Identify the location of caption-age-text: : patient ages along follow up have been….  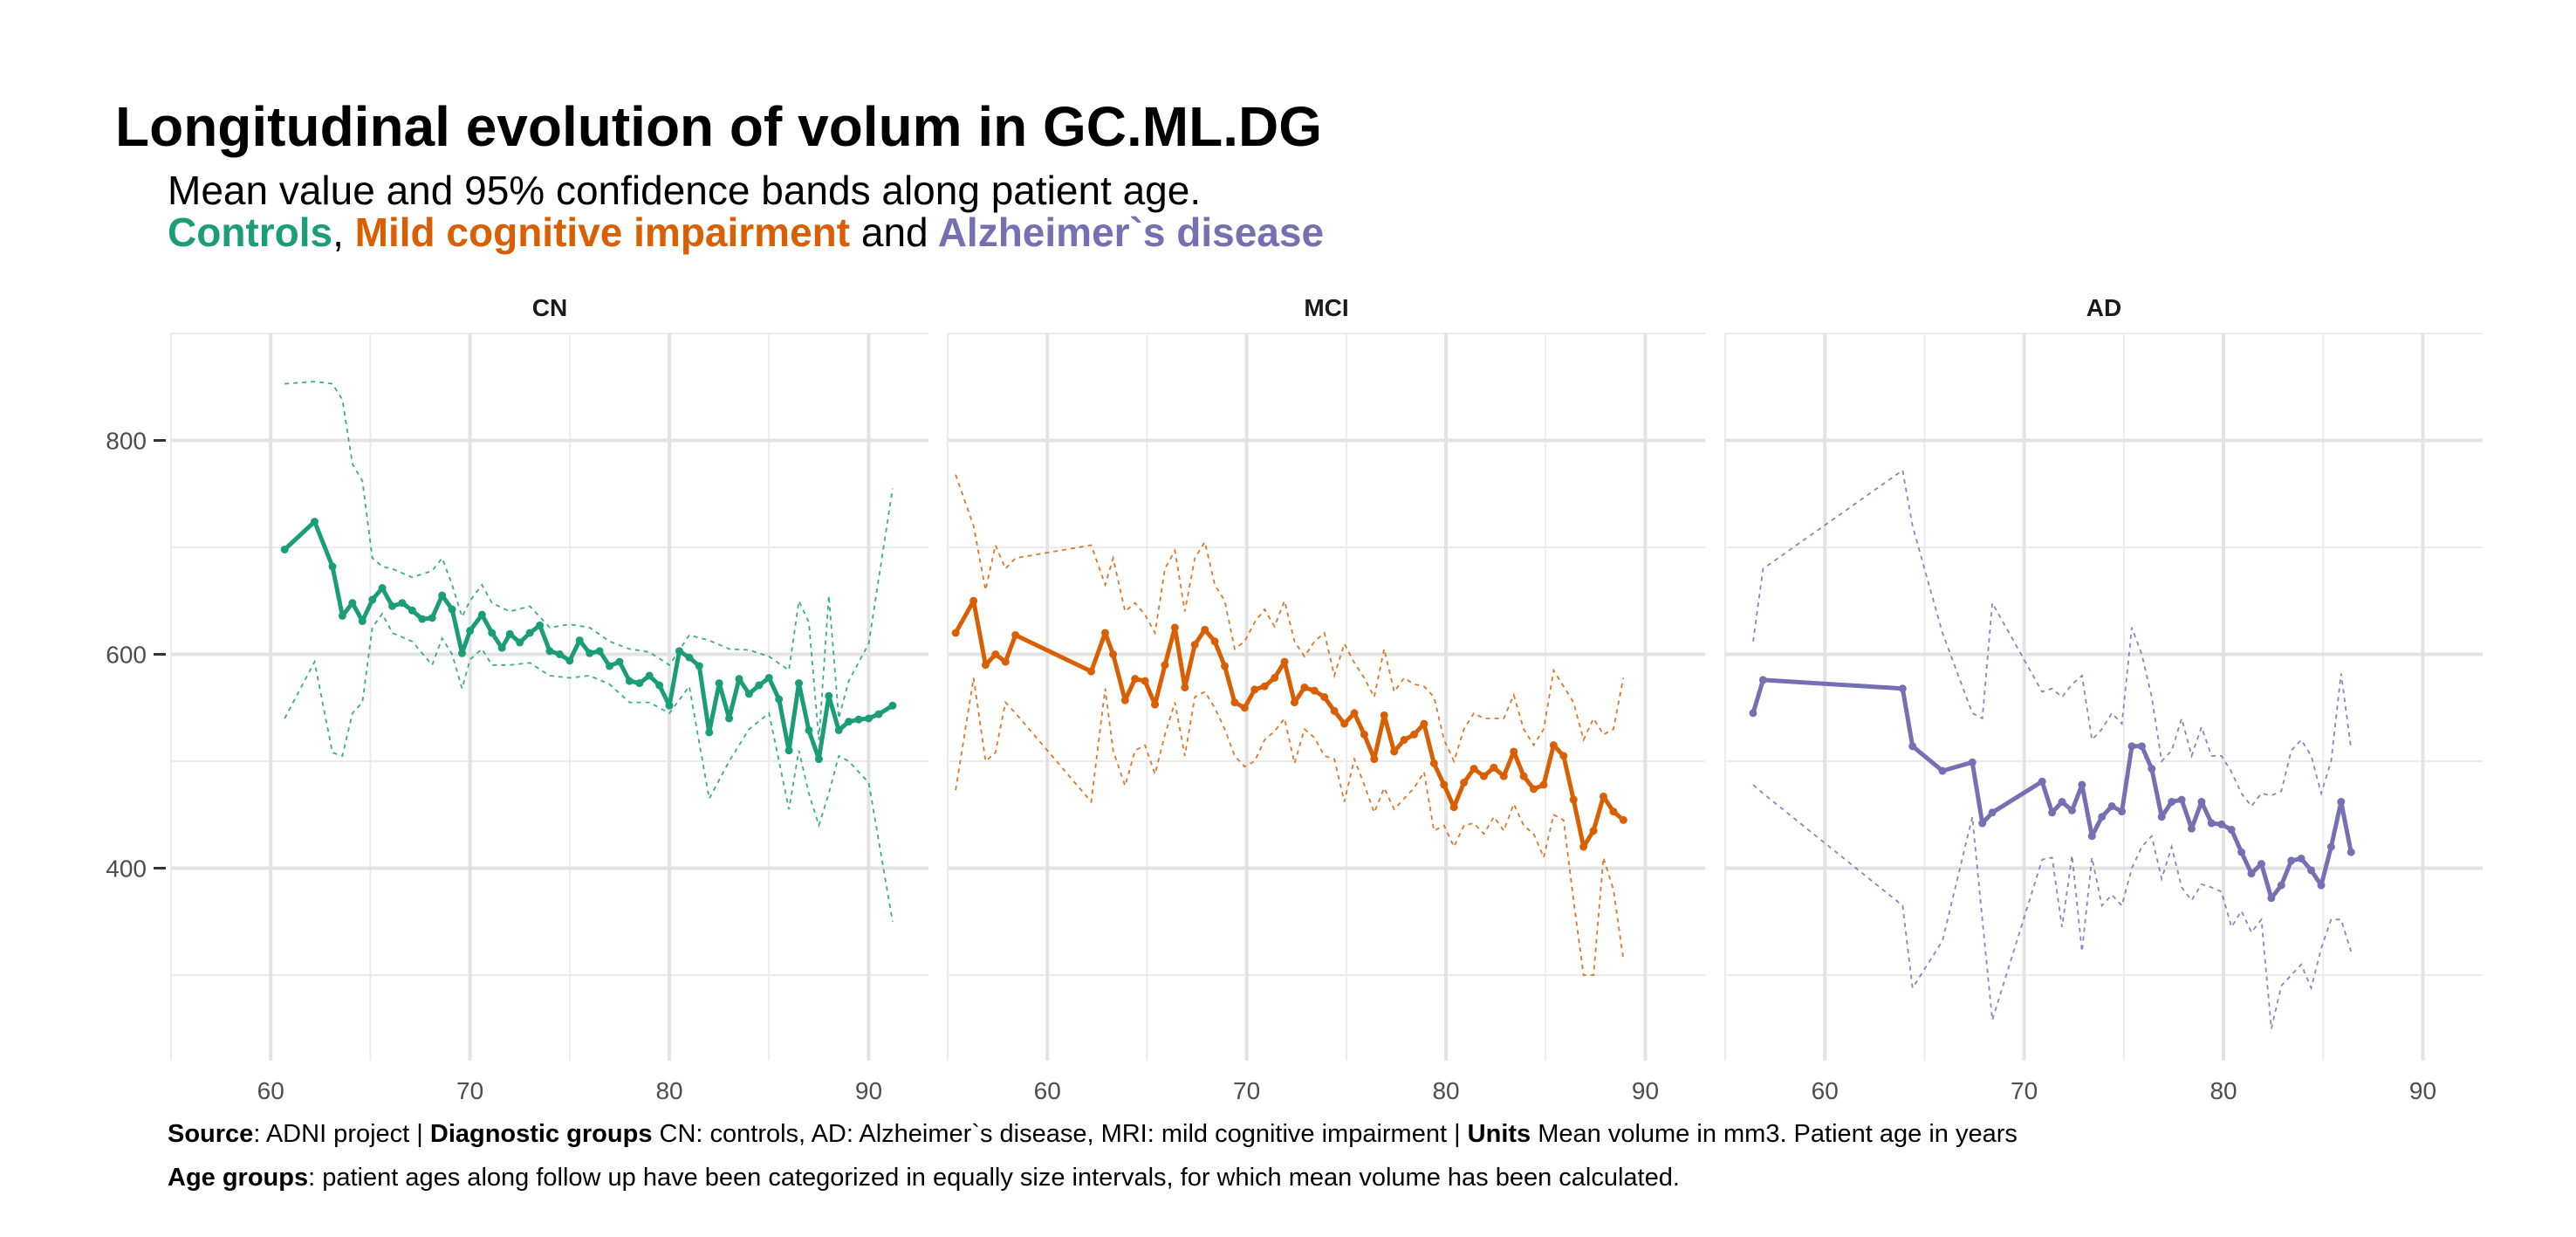
(994, 1178).